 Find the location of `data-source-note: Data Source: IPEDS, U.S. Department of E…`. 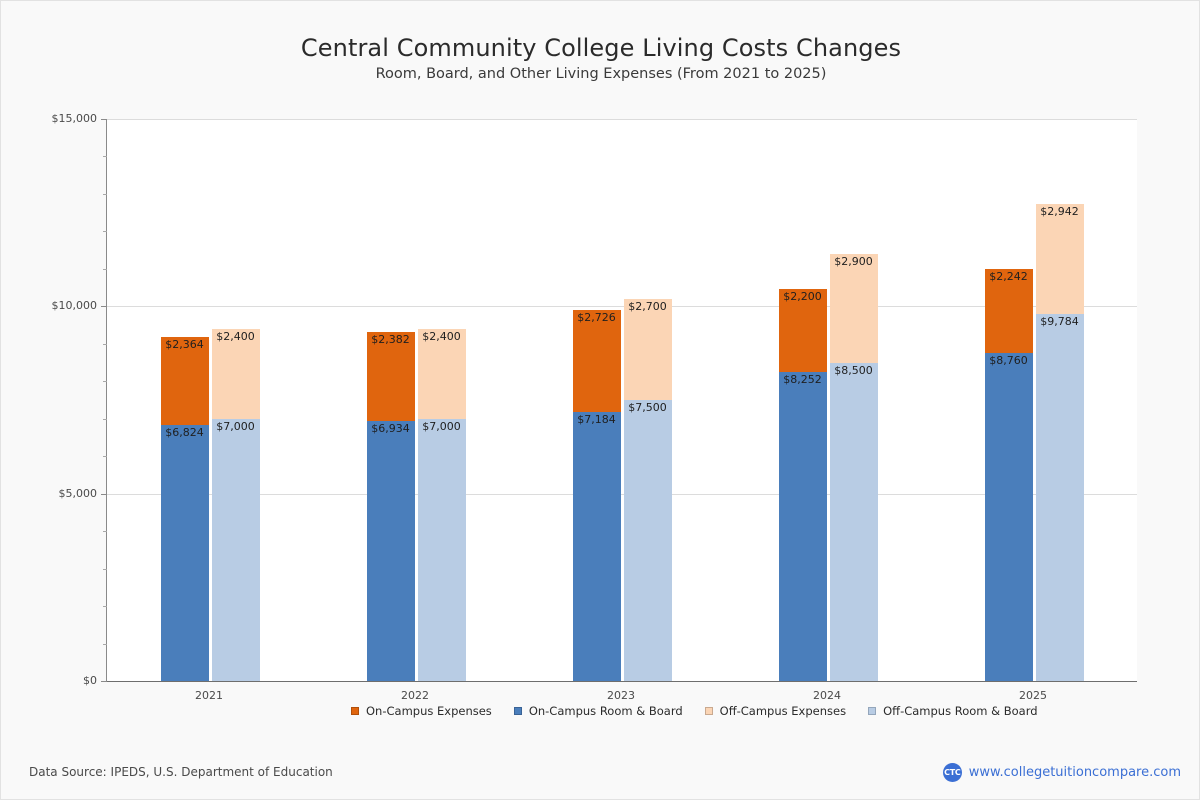

data-source-note: Data Source: IPEDS, U.S. Department of E… is located at coordinates (181, 772).